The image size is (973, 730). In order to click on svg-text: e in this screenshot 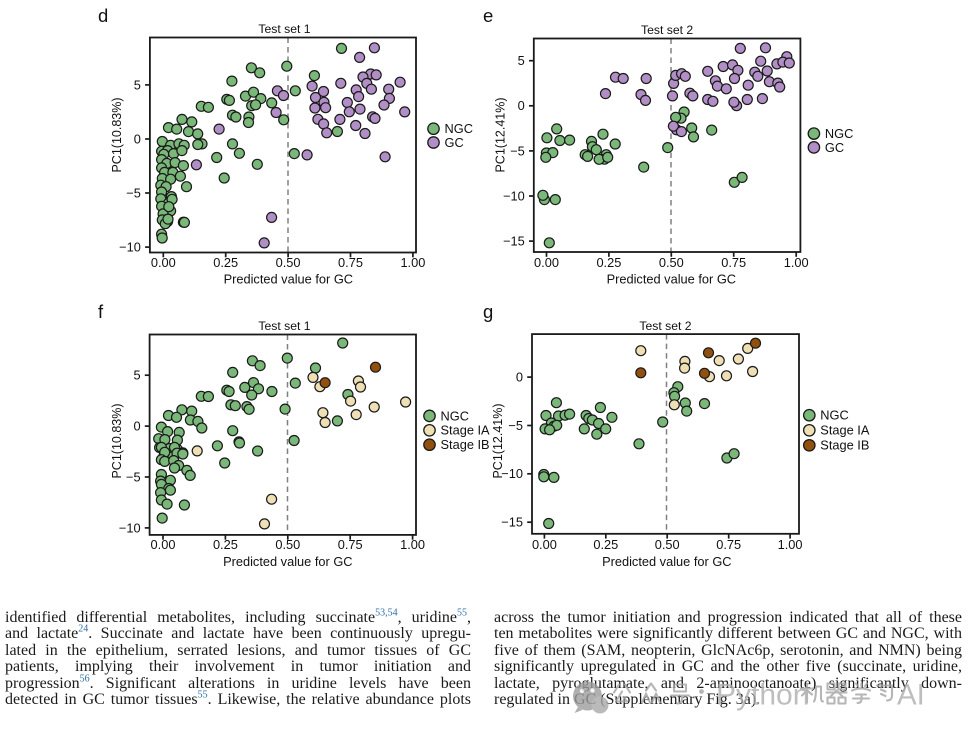, I will do `click(488, 15)`.